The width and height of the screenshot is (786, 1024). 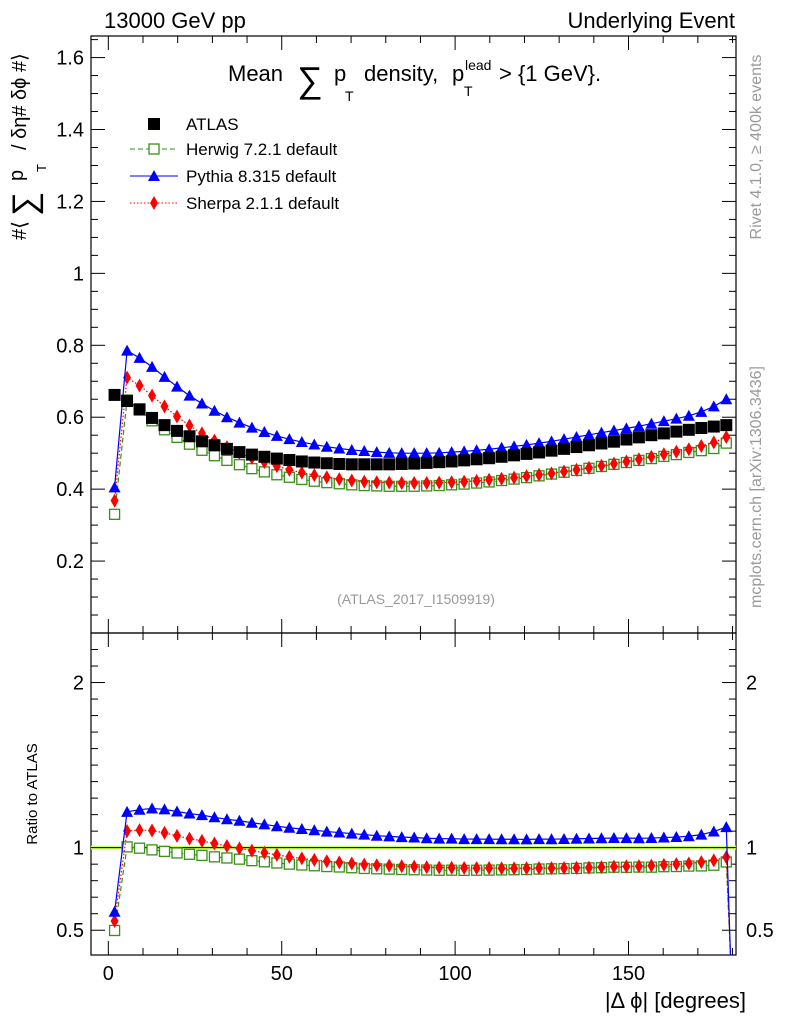 What do you see at coordinates (262, 203) in the screenshot?
I see `legend-label-sherpa: Sherpa 2.1.1 default` at bounding box center [262, 203].